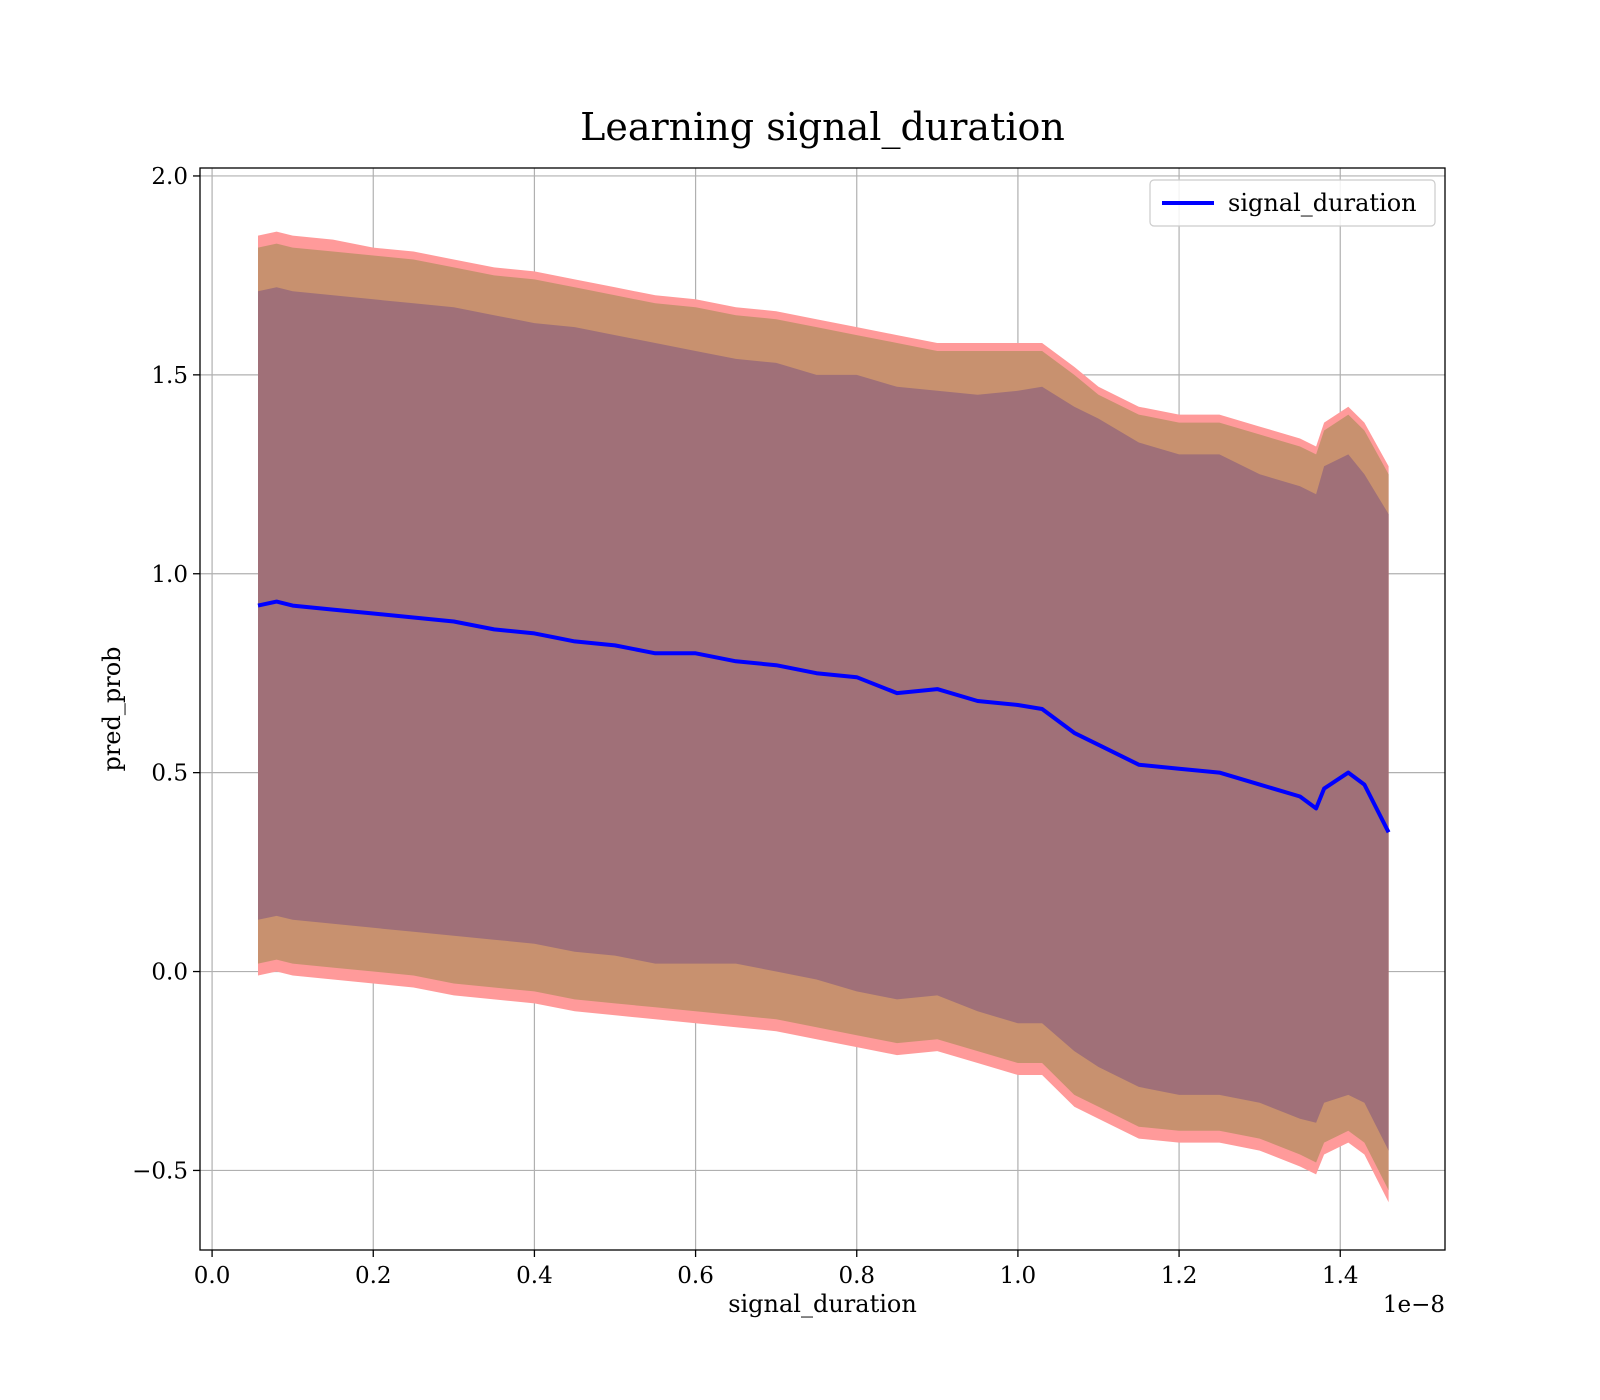 This screenshot has height=1400, width=1600. Describe the element at coordinates (169, 177) in the screenshot. I see `y-tick-label: 2.0` at that location.